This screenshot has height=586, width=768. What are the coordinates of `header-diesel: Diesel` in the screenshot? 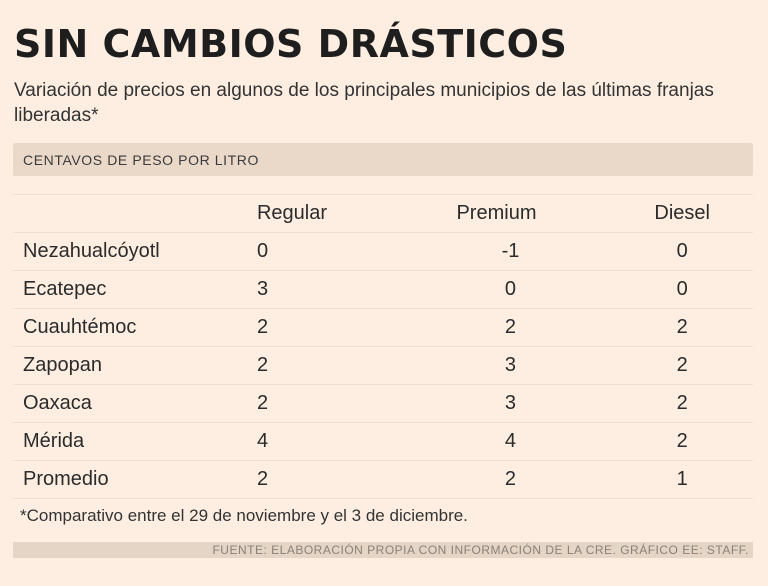 It's located at (692, 213).